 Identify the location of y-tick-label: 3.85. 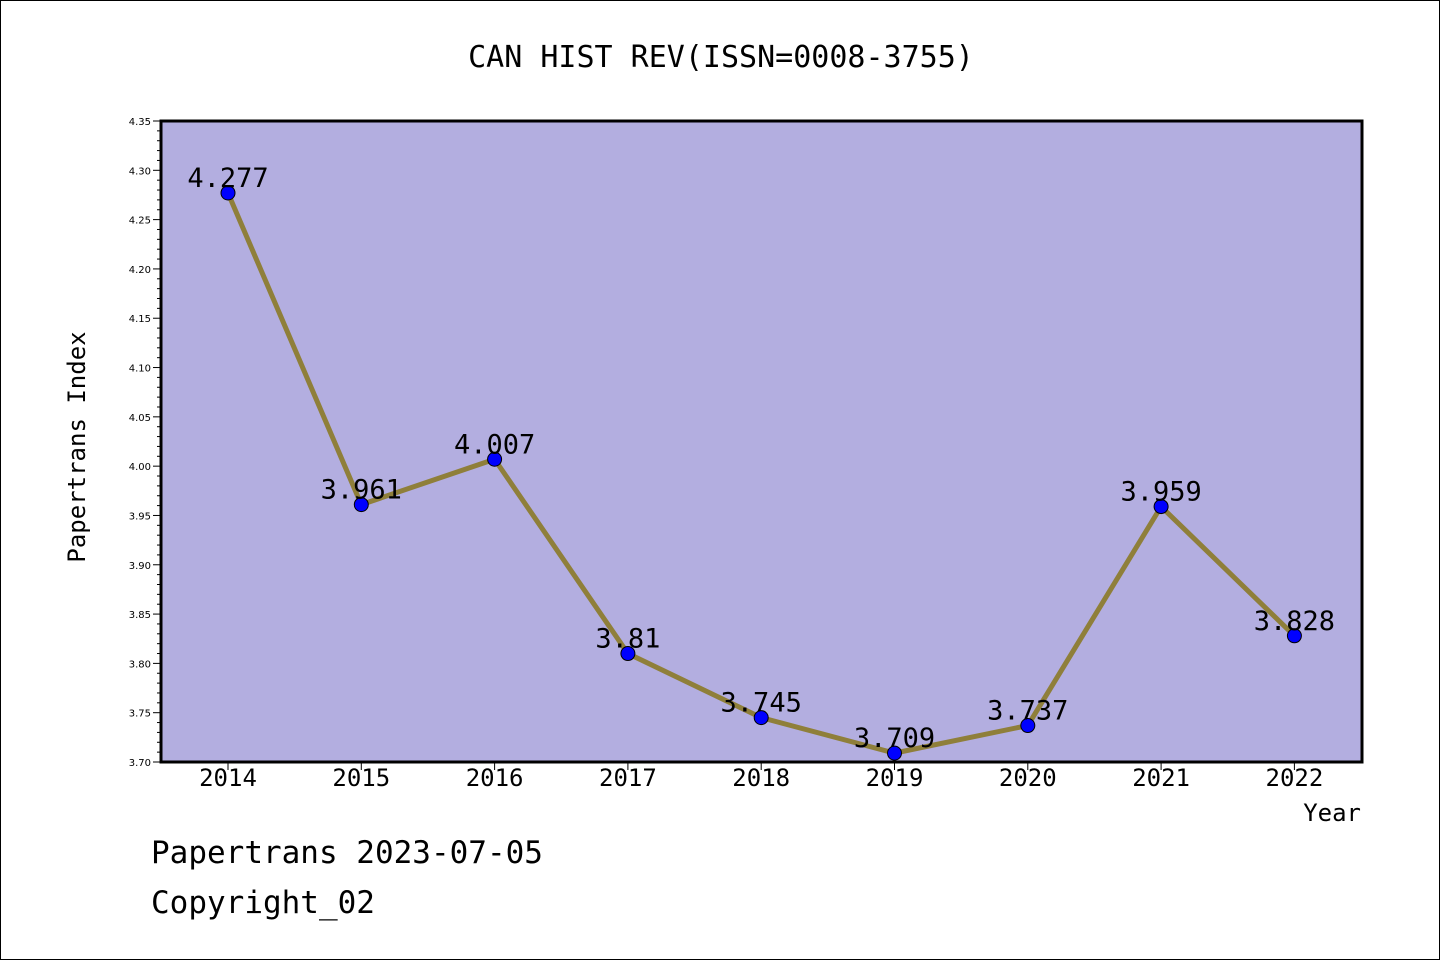
(140, 615).